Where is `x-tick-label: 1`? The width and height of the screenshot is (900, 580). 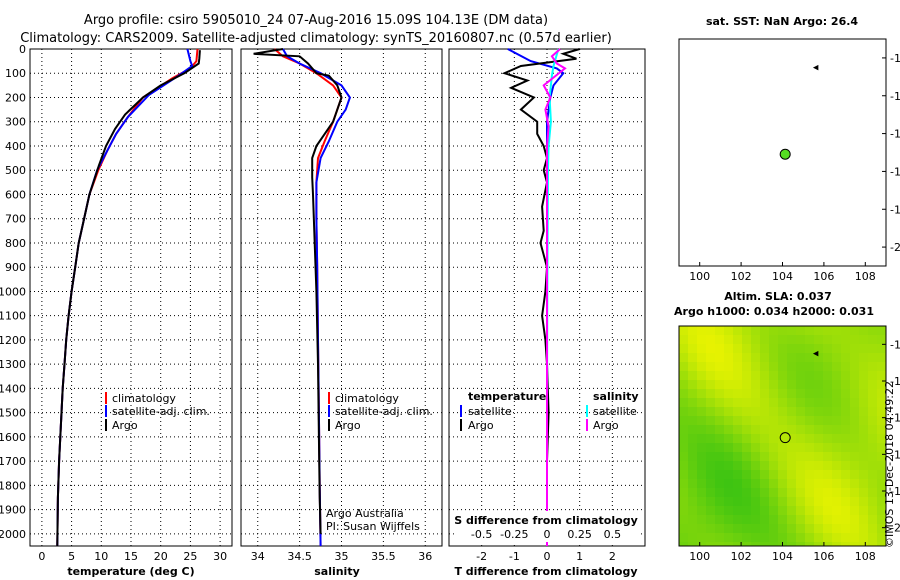 x-tick-label: 1 is located at coordinates (579, 556).